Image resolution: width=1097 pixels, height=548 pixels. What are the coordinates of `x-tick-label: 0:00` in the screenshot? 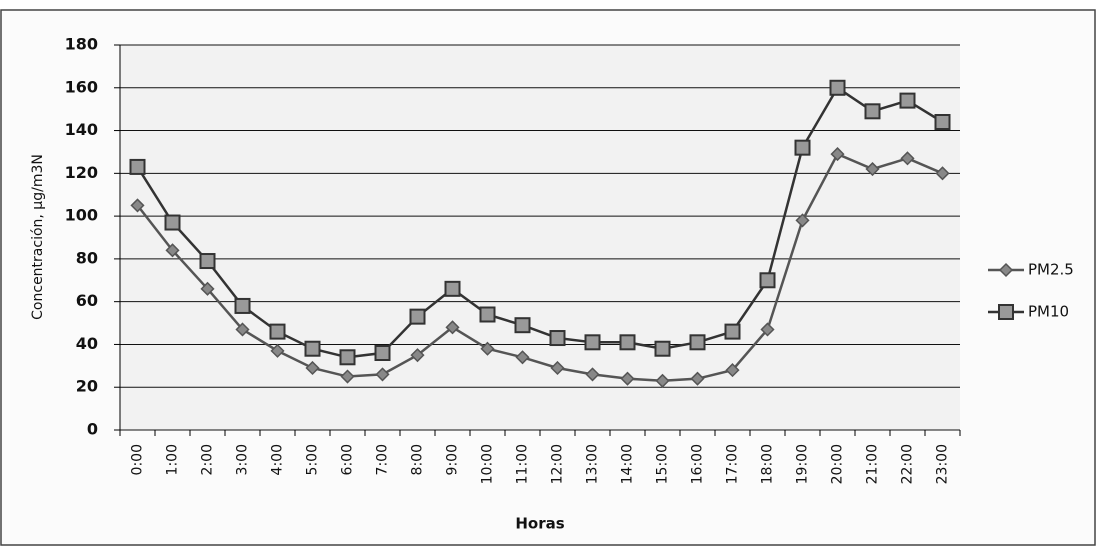 It's located at (138, 459).